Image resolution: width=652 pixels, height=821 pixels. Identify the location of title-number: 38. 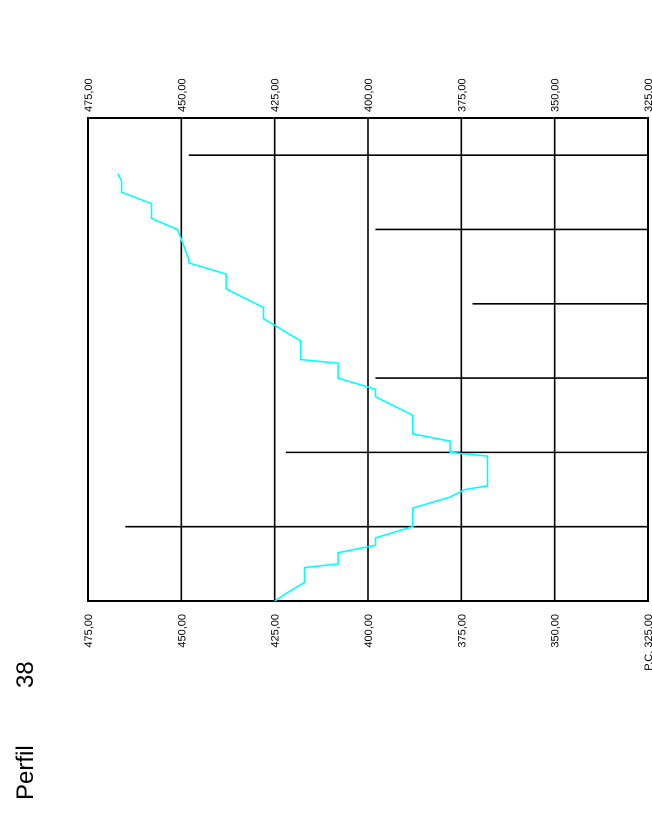
(25, 674).